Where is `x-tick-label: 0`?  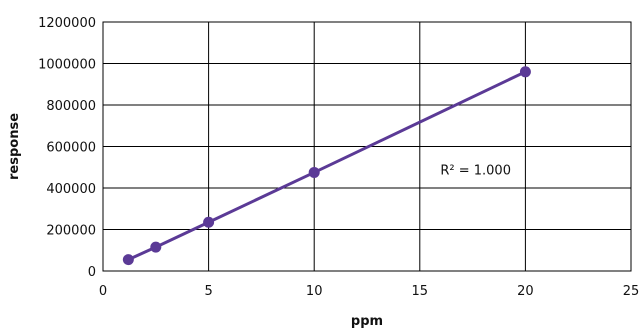 x-tick-label: 0 is located at coordinates (103, 291).